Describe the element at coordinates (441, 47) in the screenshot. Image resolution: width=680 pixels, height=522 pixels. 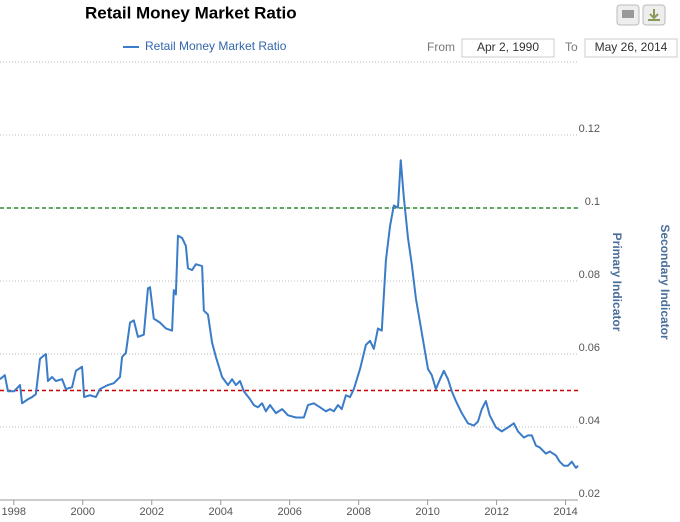
I see `from-label: From` at that location.